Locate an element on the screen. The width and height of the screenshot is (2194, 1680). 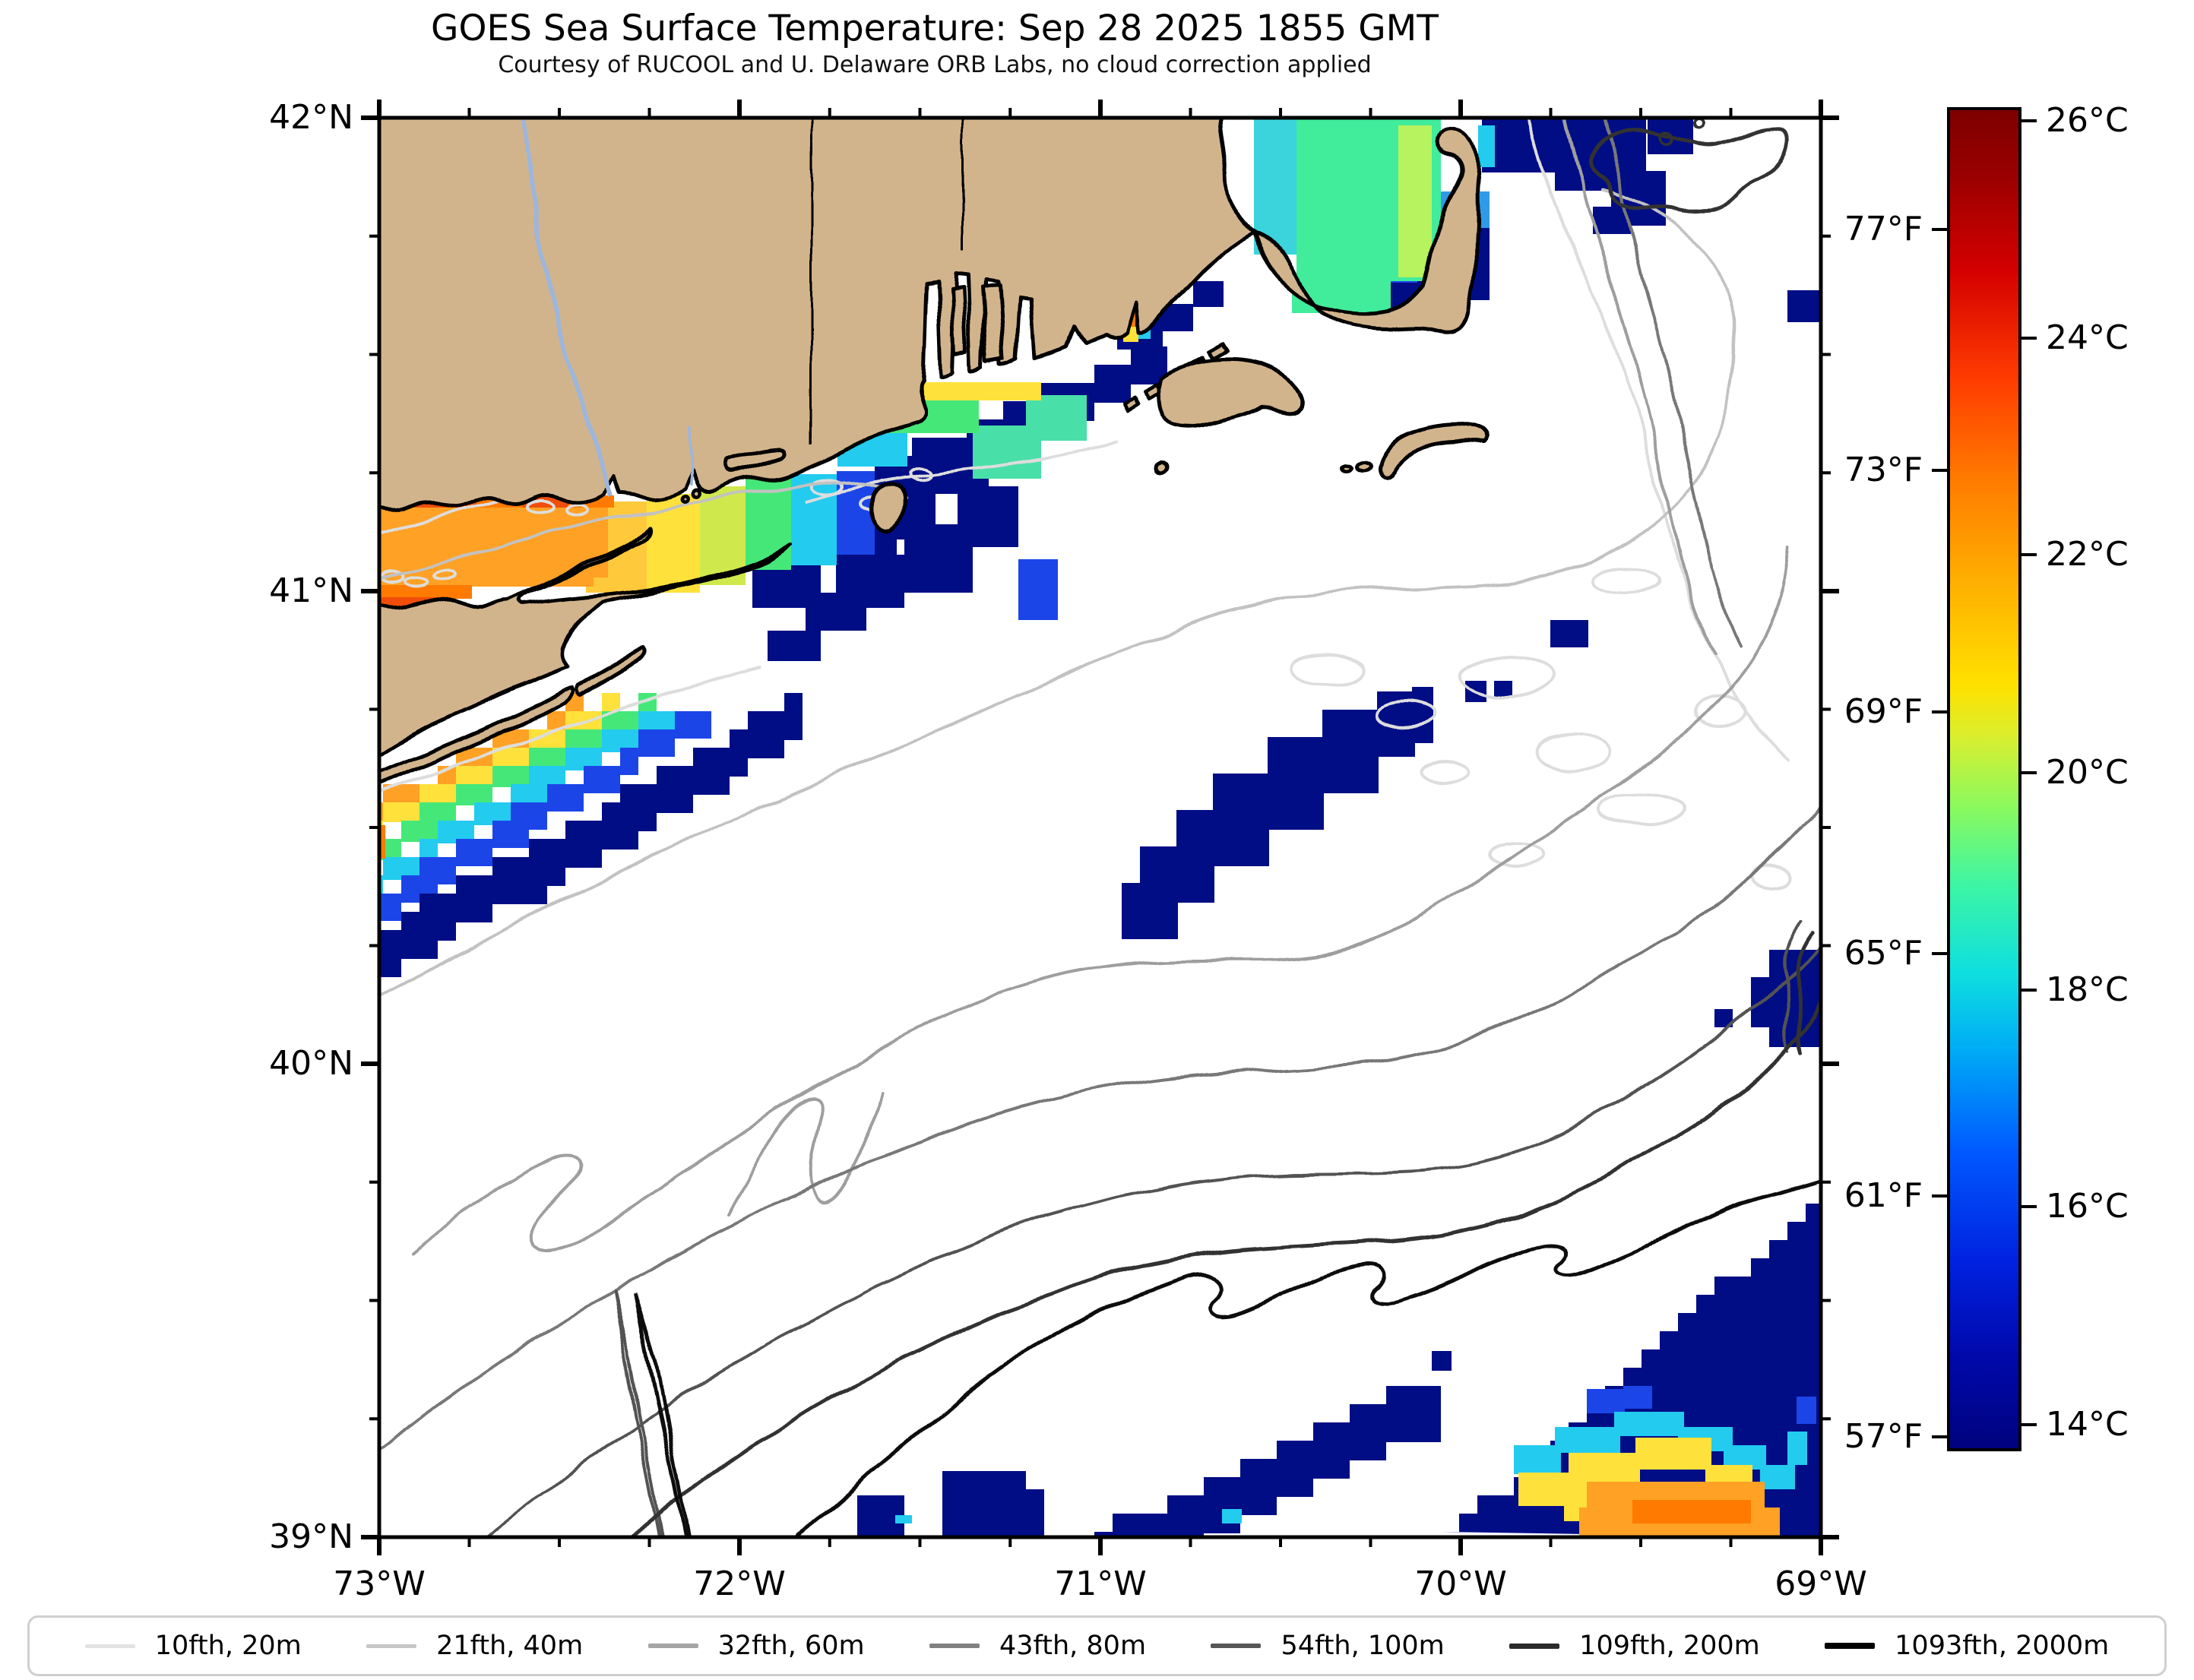
legend-item: 109fth, 200m is located at coordinates (1634, 1646).